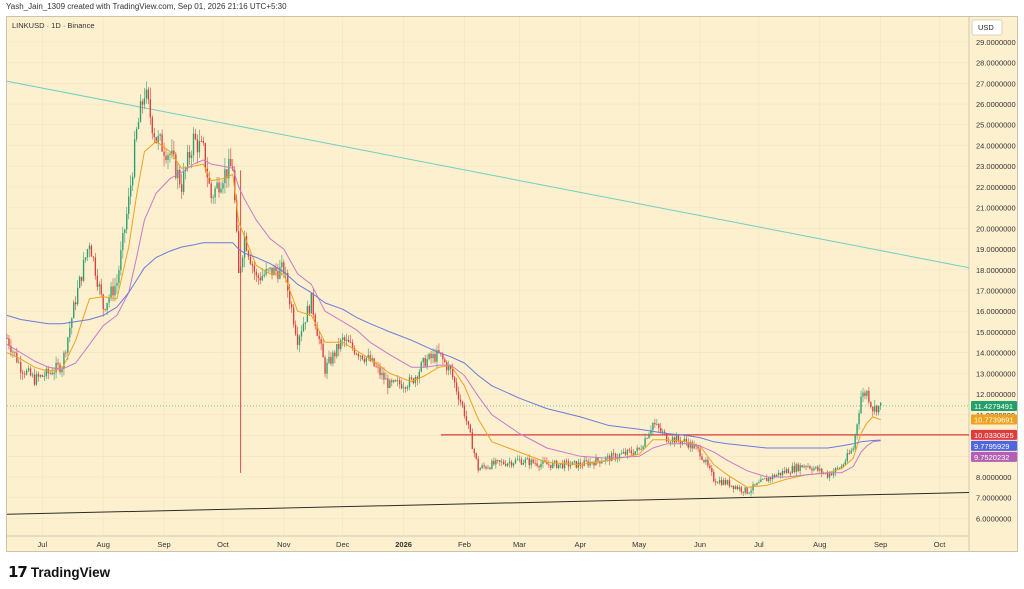 Image resolution: width=1024 pixels, height=589 pixels. I want to click on x-tick-label: Nov, so click(284, 544).